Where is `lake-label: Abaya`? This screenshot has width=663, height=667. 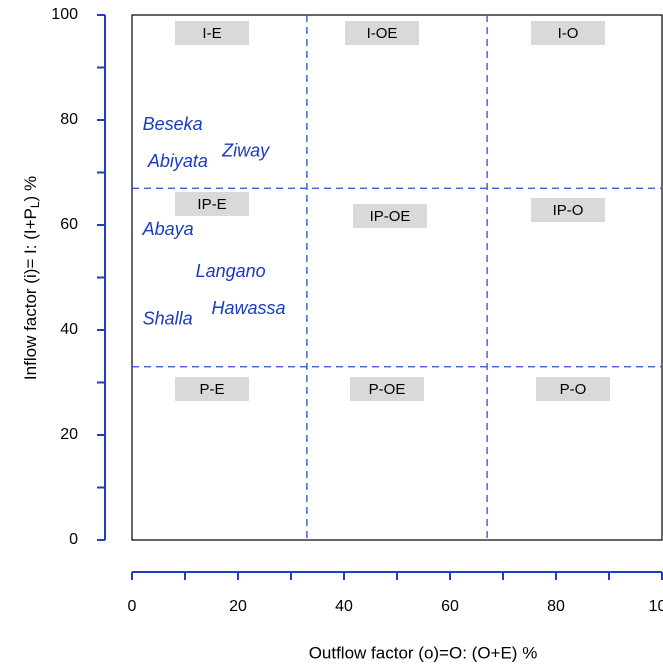 lake-label: Abaya is located at coordinates (168, 229).